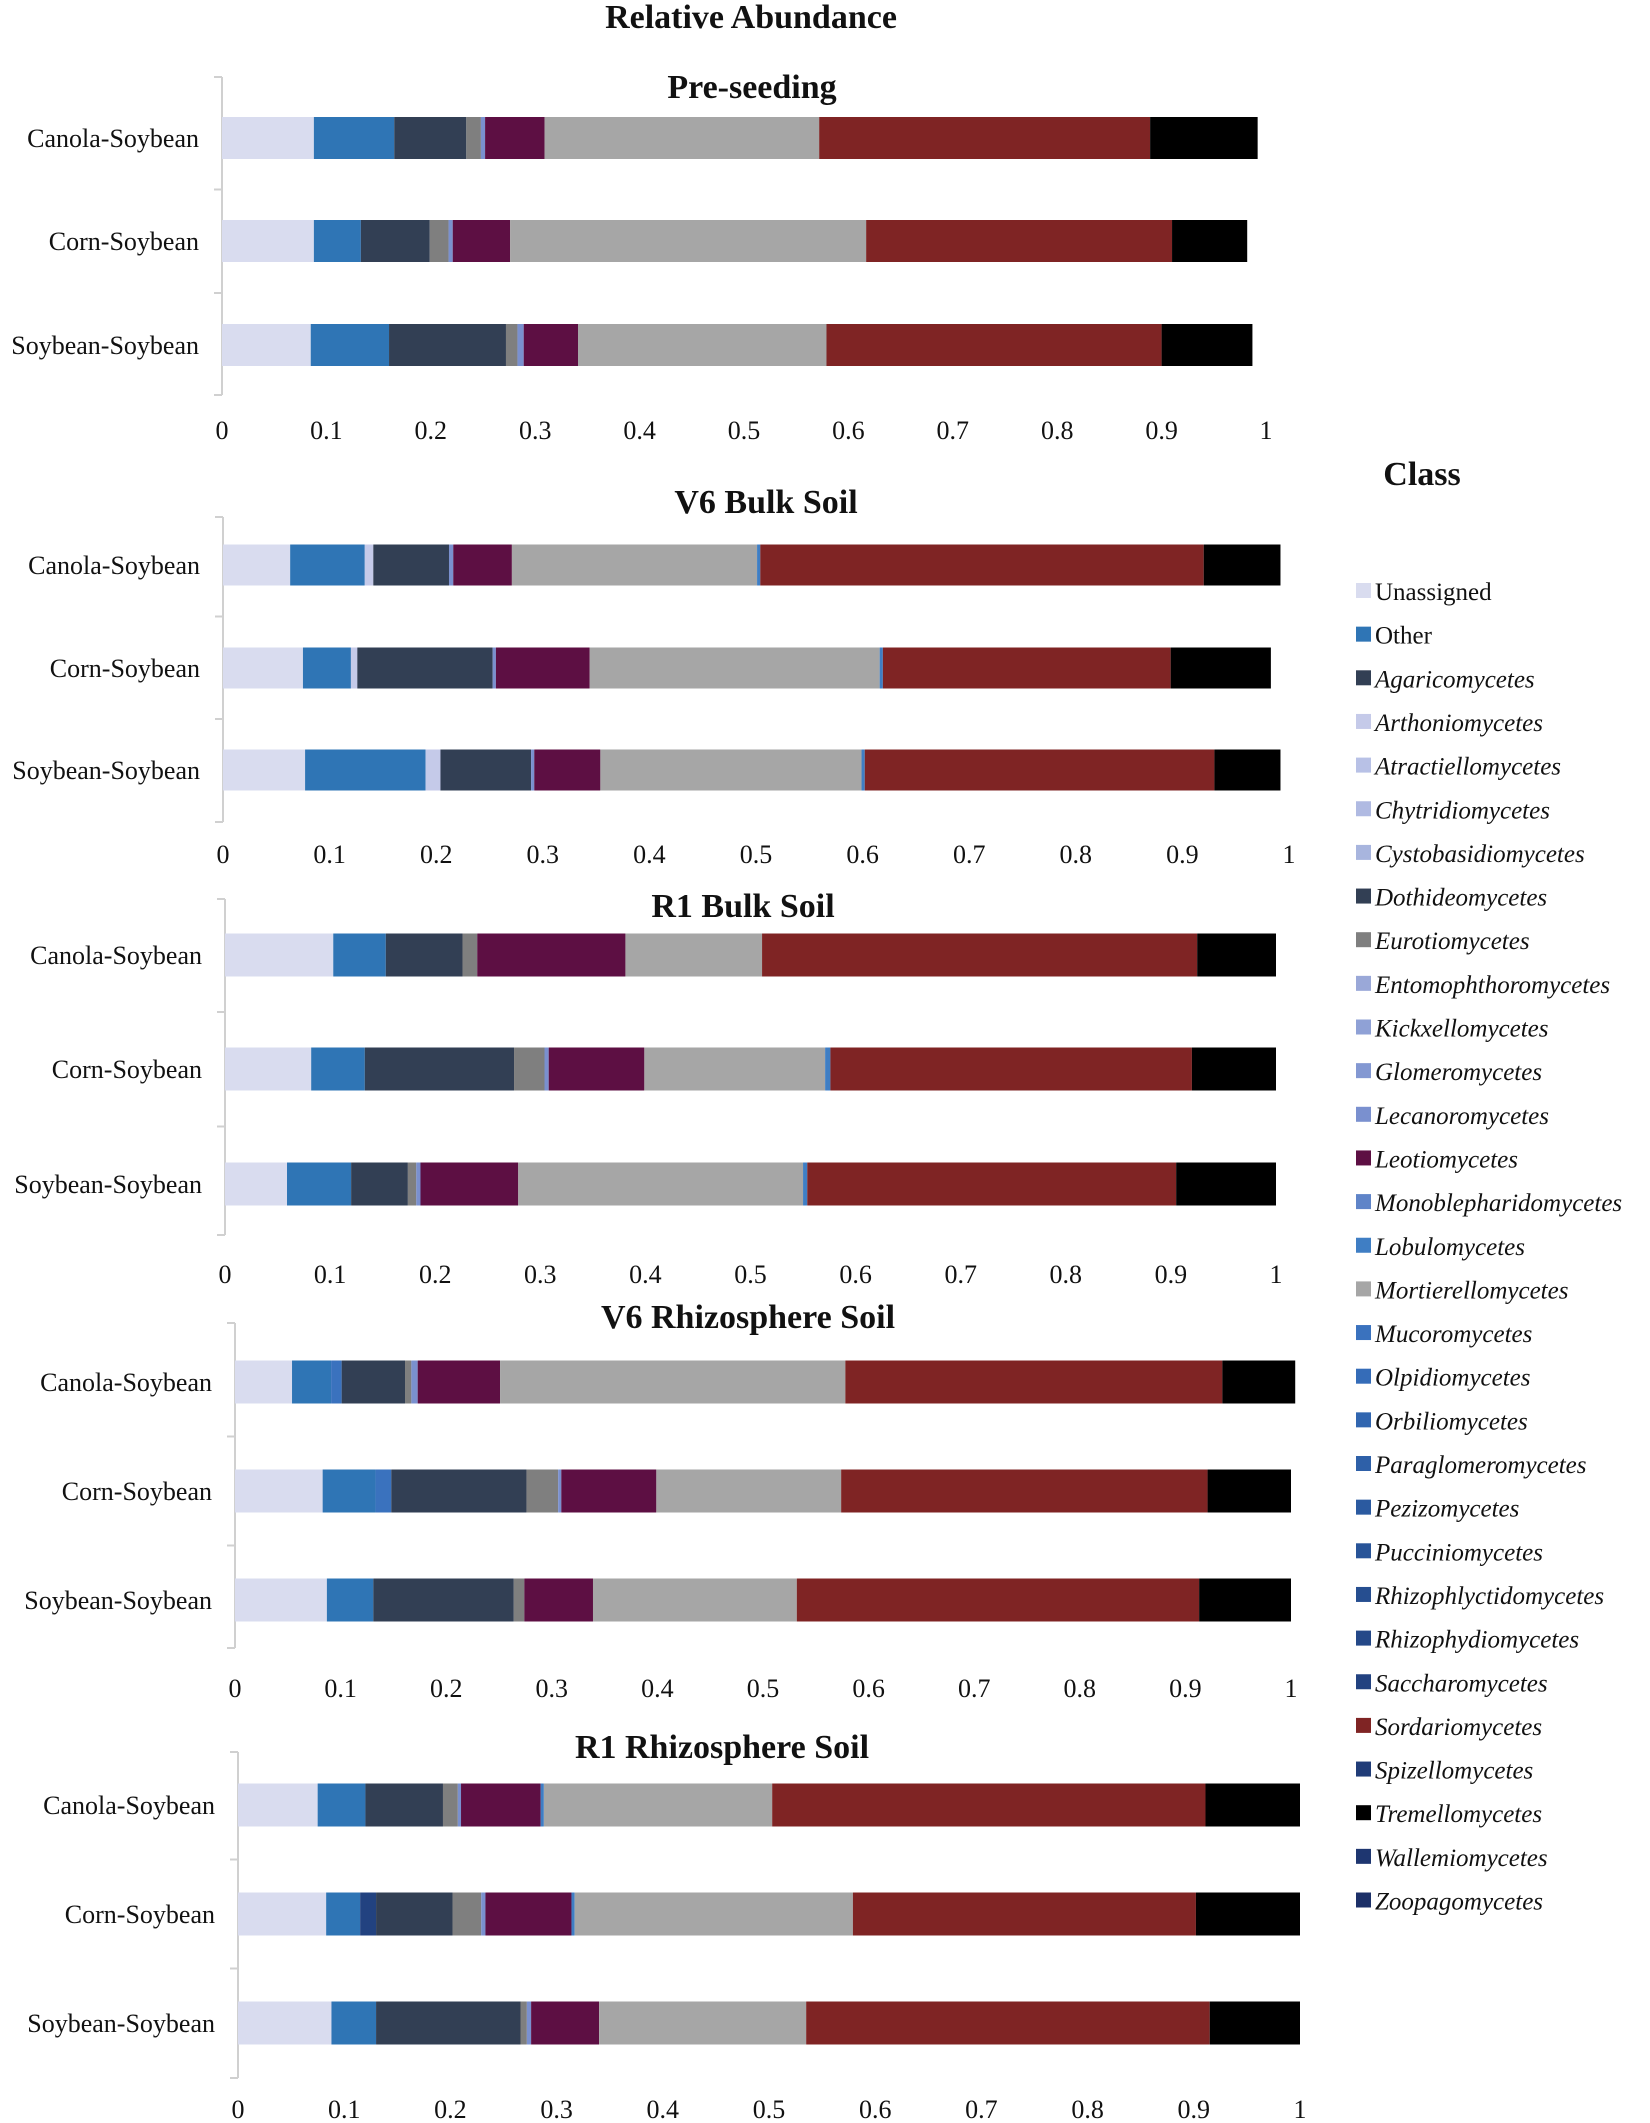 The image size is (1650, 2123). I want to click on legend-item-lecanoromycetes: Lecanoromycetes, so click(1452, 1116).